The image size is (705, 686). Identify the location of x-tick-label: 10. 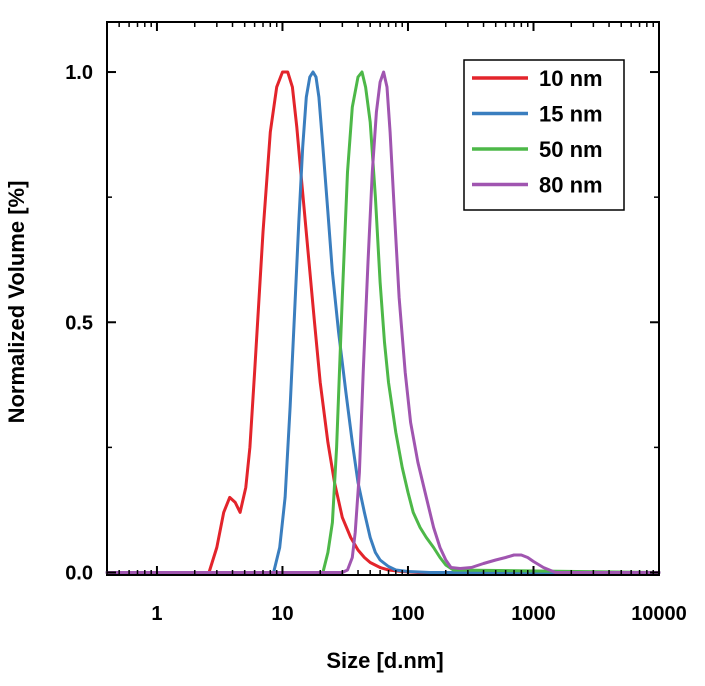
(282, 614).